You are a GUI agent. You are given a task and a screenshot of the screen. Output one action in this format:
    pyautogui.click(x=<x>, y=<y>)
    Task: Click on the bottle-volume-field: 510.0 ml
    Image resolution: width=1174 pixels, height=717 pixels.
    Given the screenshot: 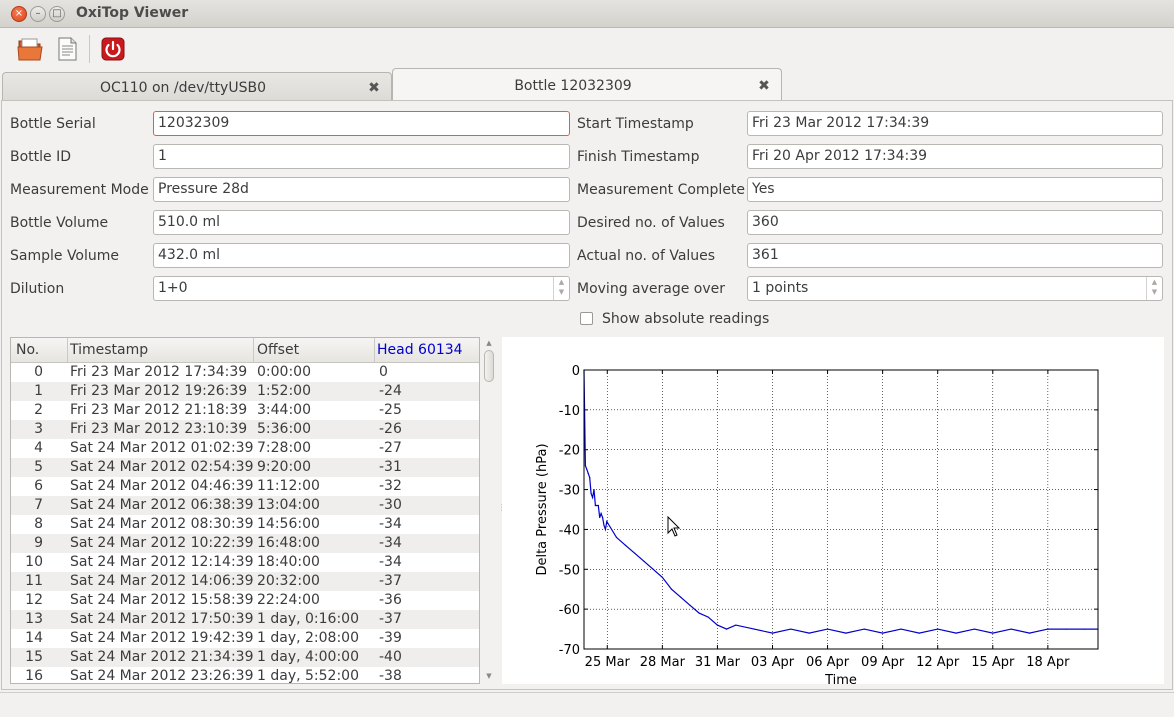 What is the action you would take?
    pyautogui.click(x=361, y=222)
    